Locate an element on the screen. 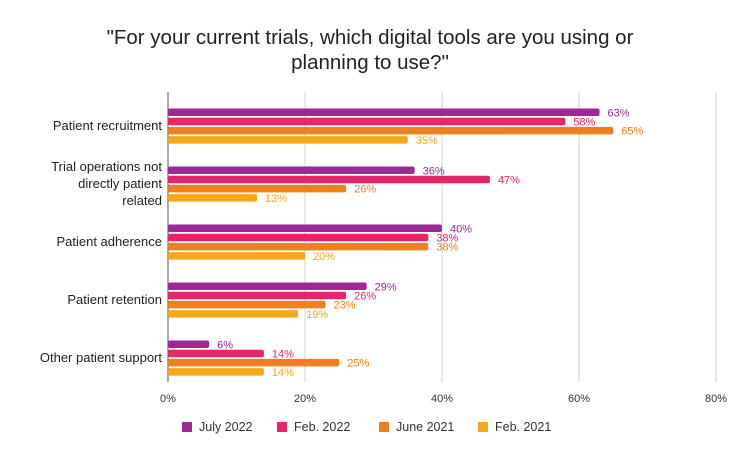 This screenshot has width=740, height=458. category-label: related is located at coordinates (142, 200).